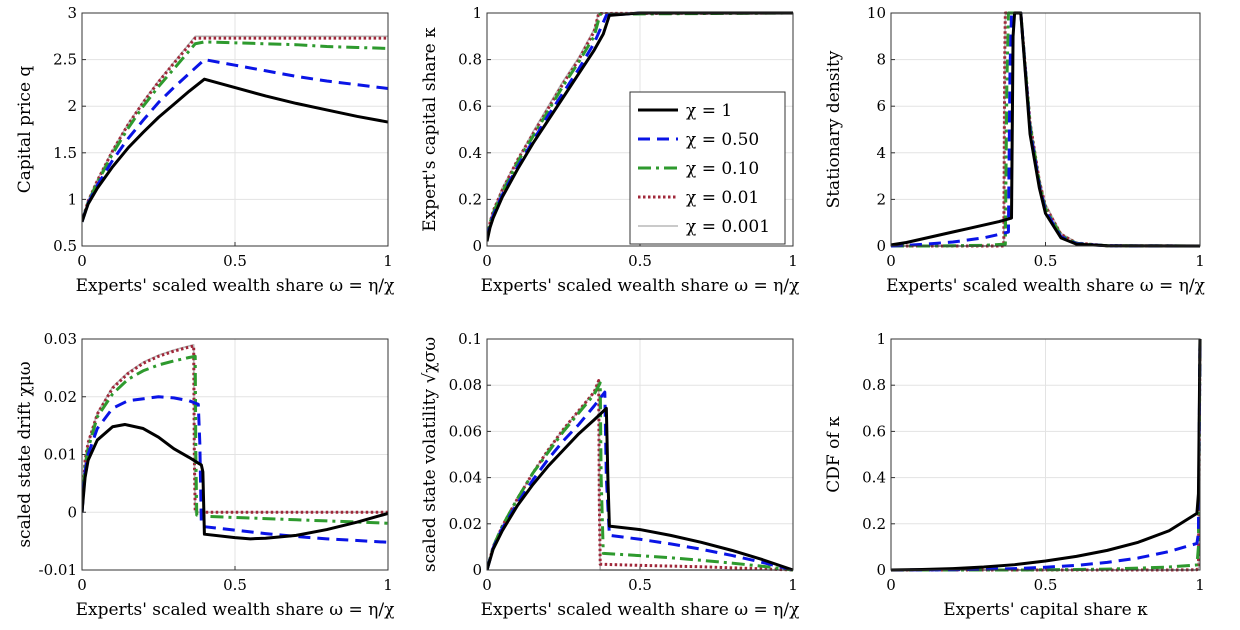 This screenshot has height=630, width=1240. What do you see at coordinates (58, 570) in the screenshot?
I see `y-tick-label: -0.01` at bounding box center [58, 570].